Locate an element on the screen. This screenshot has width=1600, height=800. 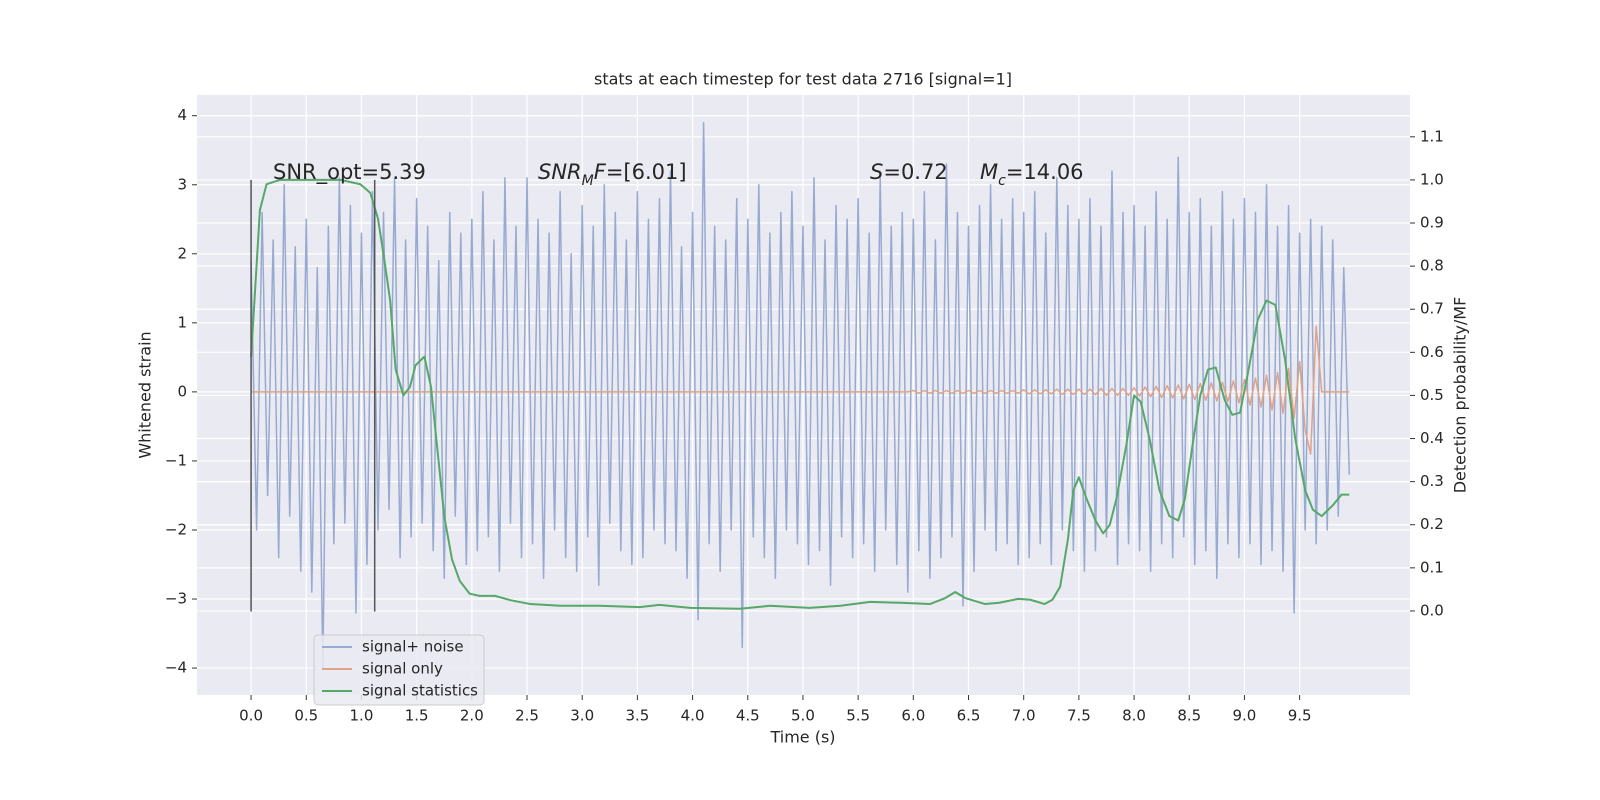
y2-tick-label: 1.0 is located at coordinates (1432, 179).